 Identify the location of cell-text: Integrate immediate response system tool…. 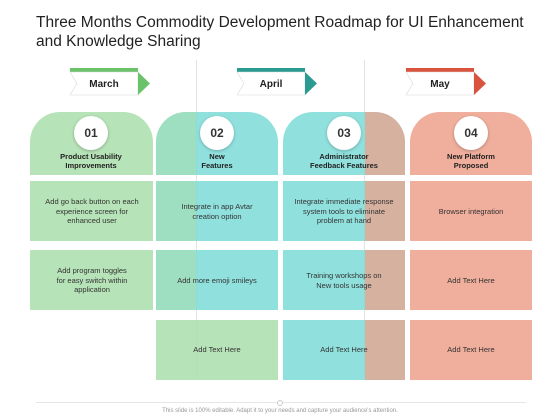
(344, 211).